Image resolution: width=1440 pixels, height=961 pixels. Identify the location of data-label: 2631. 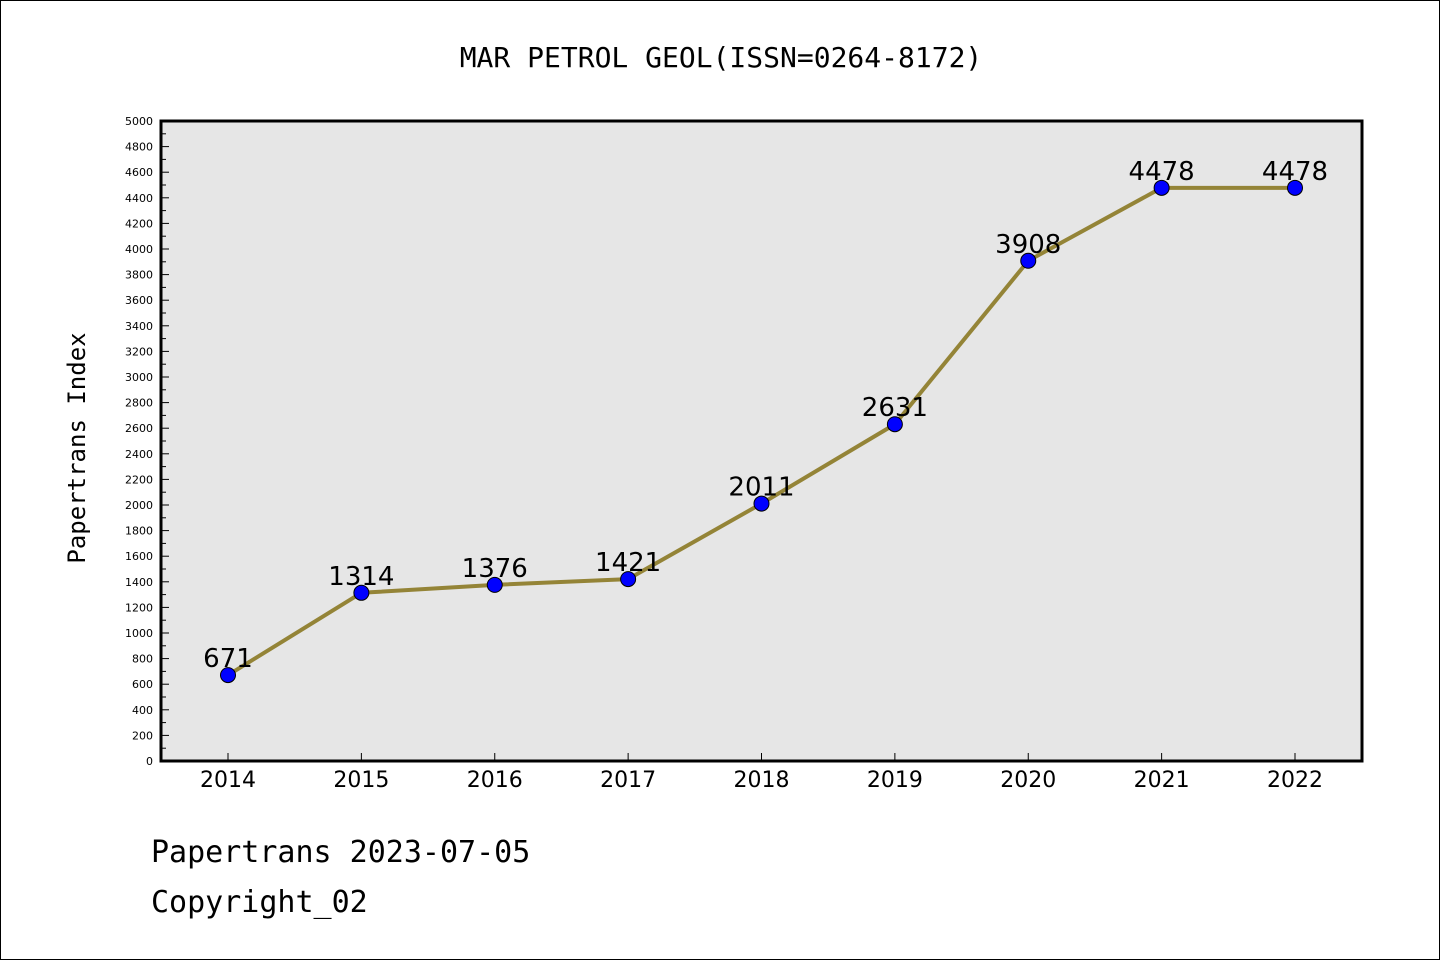
(895, 408).